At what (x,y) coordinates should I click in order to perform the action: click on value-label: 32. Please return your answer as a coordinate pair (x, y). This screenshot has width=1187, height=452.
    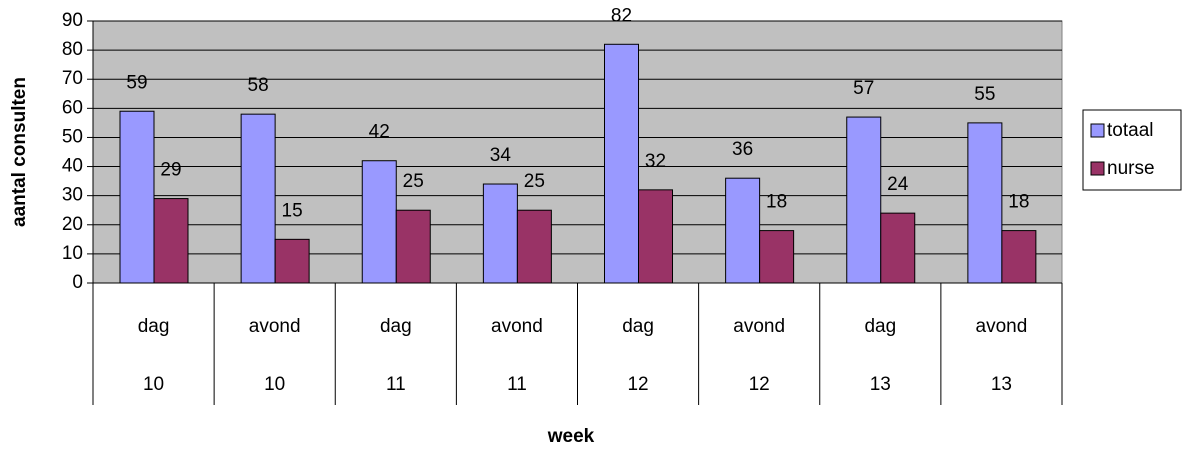
    Looking at the image, I should click on (655, 161).